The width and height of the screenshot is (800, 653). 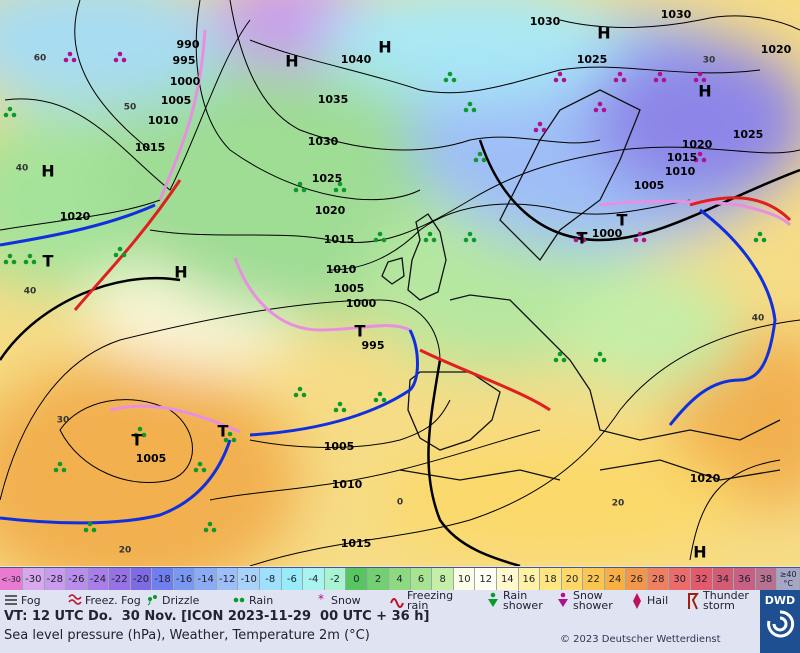 I want to click on scale-step: 26, so click(x=637, y=579).